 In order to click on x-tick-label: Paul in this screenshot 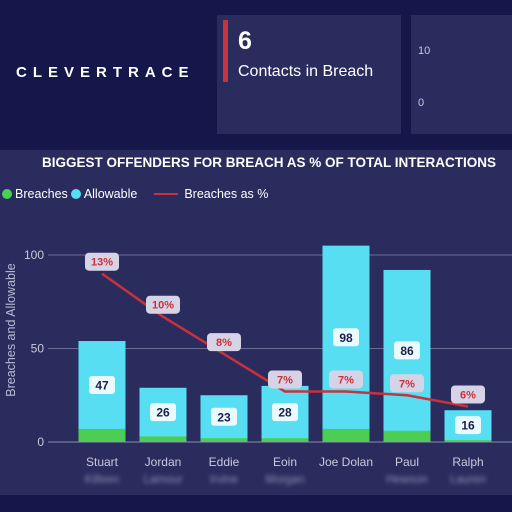, I will do `click(407, 462)`.